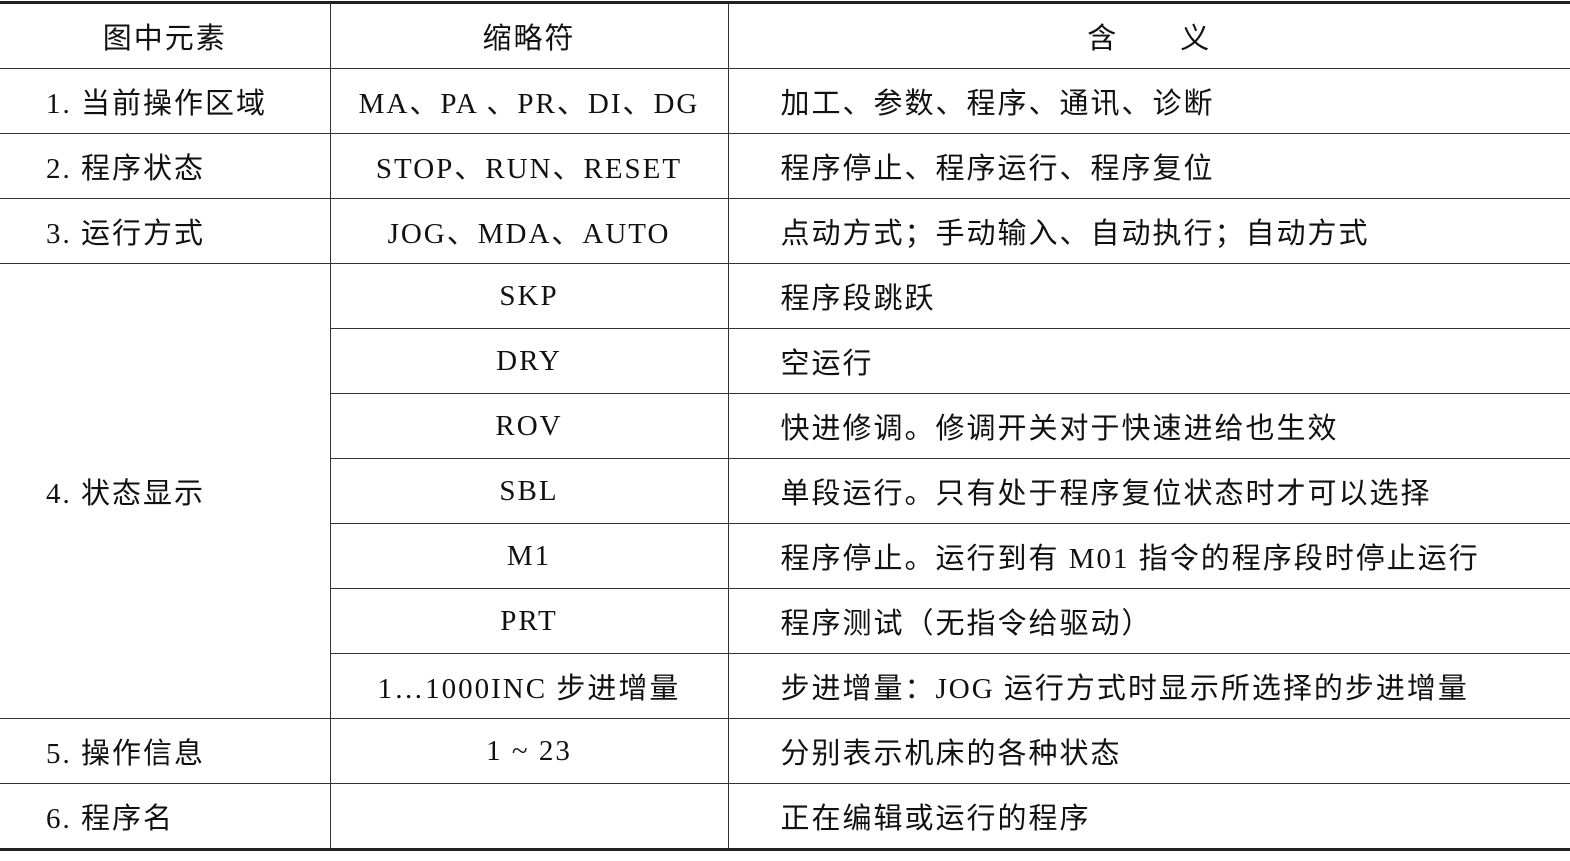 This screenshot has height=861, width=1570. I want to click on cell-element: 1. 当前操作区域, so click(165, 101).